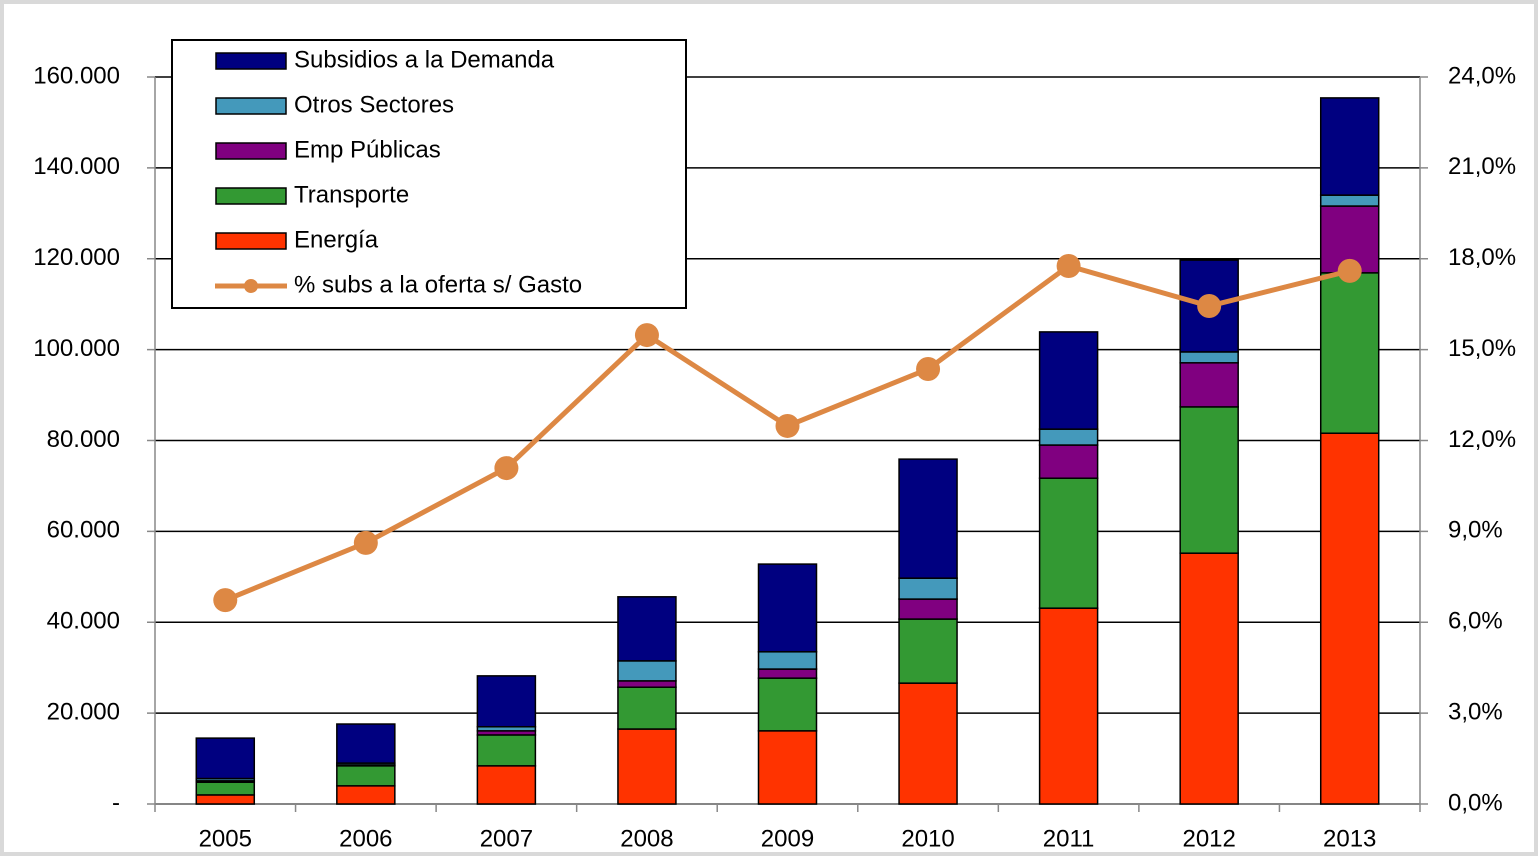  I want to click on y-tick-label: 100.000, so click(76, 348).